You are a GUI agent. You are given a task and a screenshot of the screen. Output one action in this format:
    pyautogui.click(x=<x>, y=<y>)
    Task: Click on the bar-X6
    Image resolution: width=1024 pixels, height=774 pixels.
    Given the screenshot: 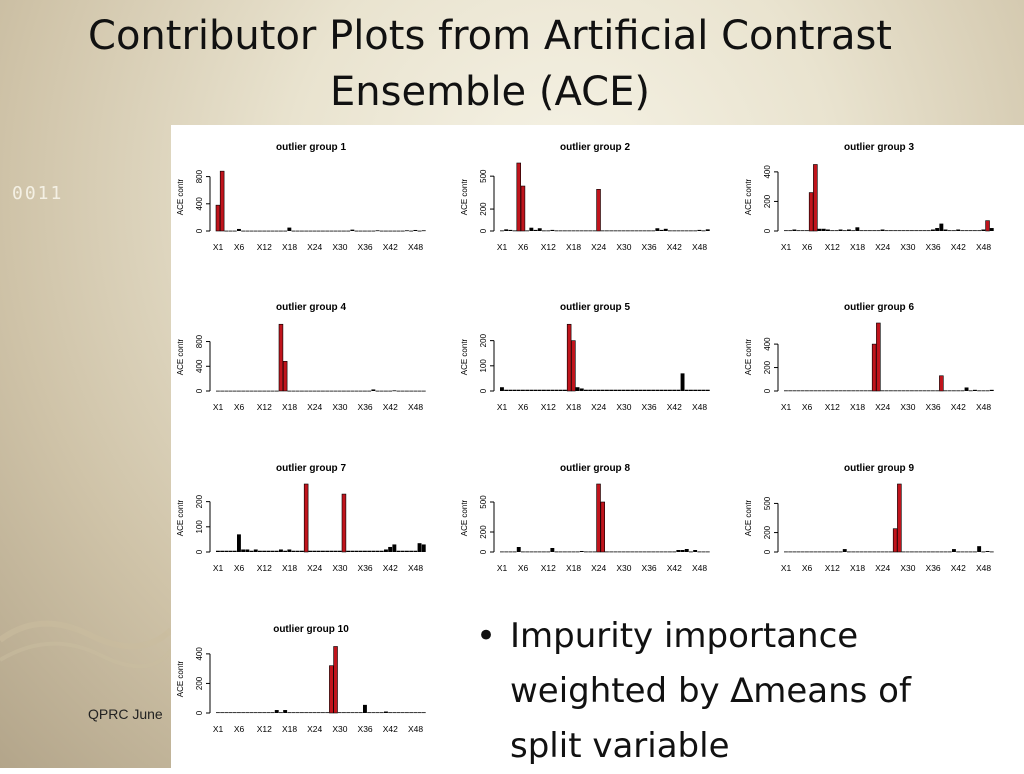 What is the action you would take?
    pyautogui.click(x=239, y=713)
    